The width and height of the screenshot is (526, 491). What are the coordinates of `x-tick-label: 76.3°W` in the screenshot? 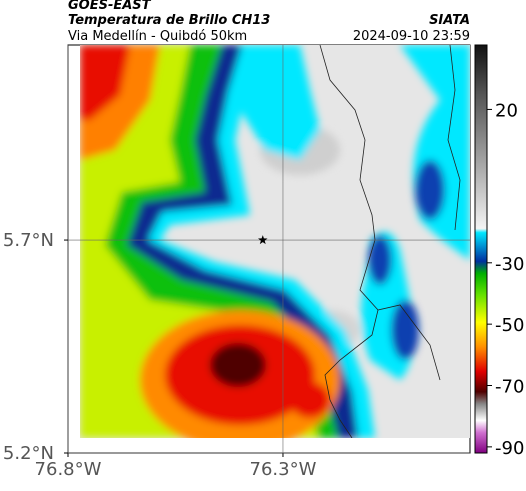 It's located at (283, 469).